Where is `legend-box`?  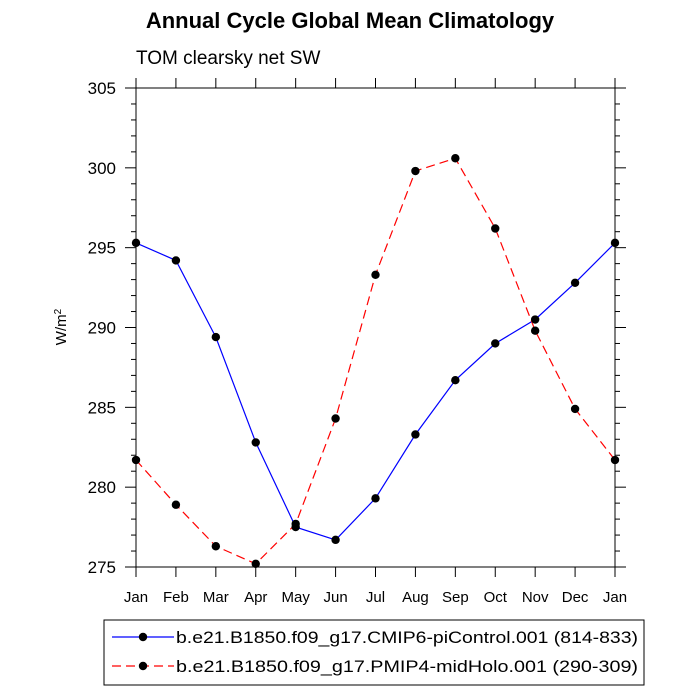
legend-box is located at coordinates (374, 652).